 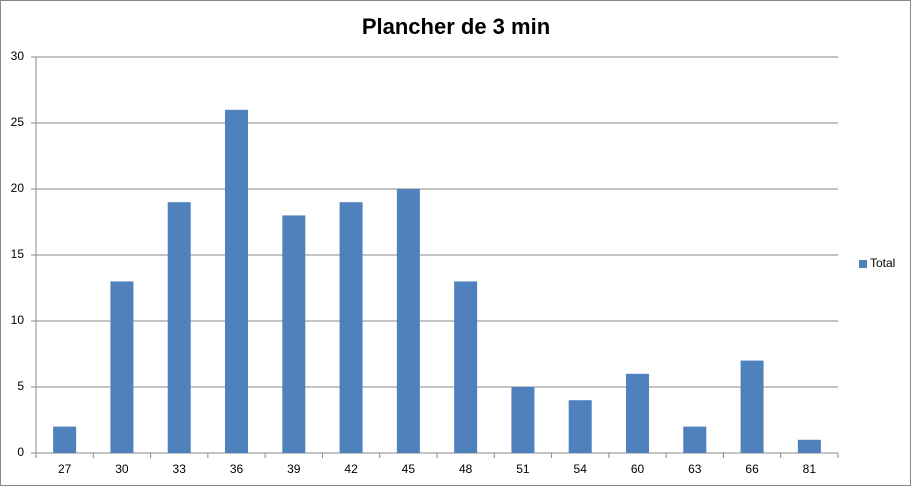 I want to click on y-tick-label: 30, so click(x=18, y=56).